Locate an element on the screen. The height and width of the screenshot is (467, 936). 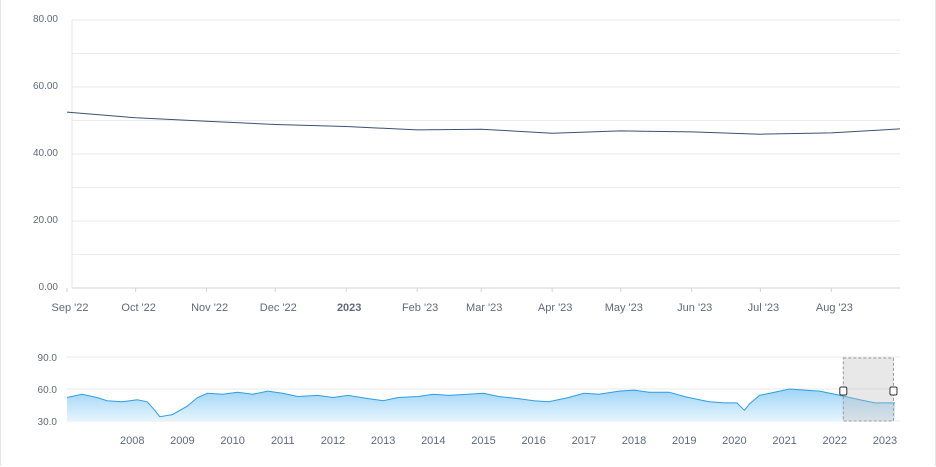
main-x-tick-label: Apr '23 is located at coordinates (555, 308).